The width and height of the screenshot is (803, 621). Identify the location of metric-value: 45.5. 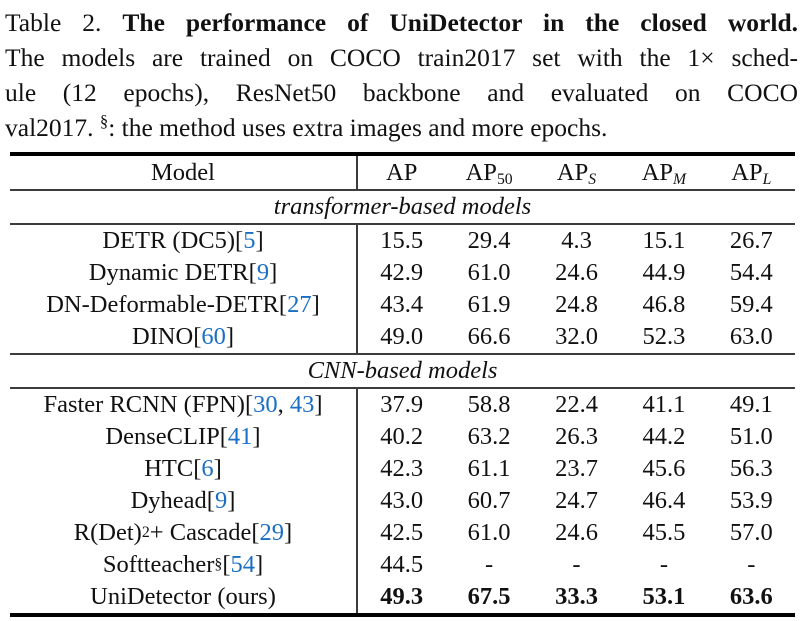
(664, 532).